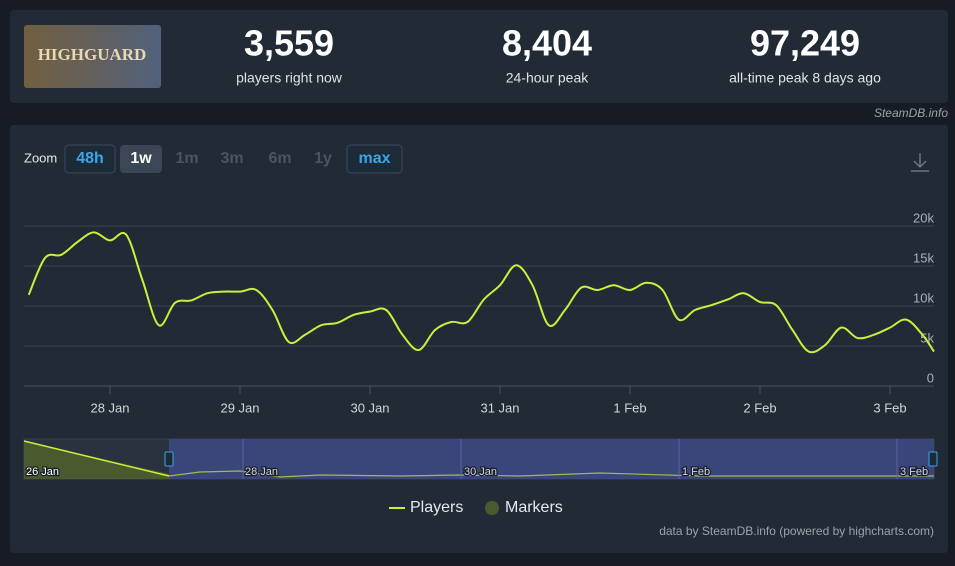 The width and height of the screenshot is (955, 566). I want to click on zoom-button-label: 1w, so click(141, 158).